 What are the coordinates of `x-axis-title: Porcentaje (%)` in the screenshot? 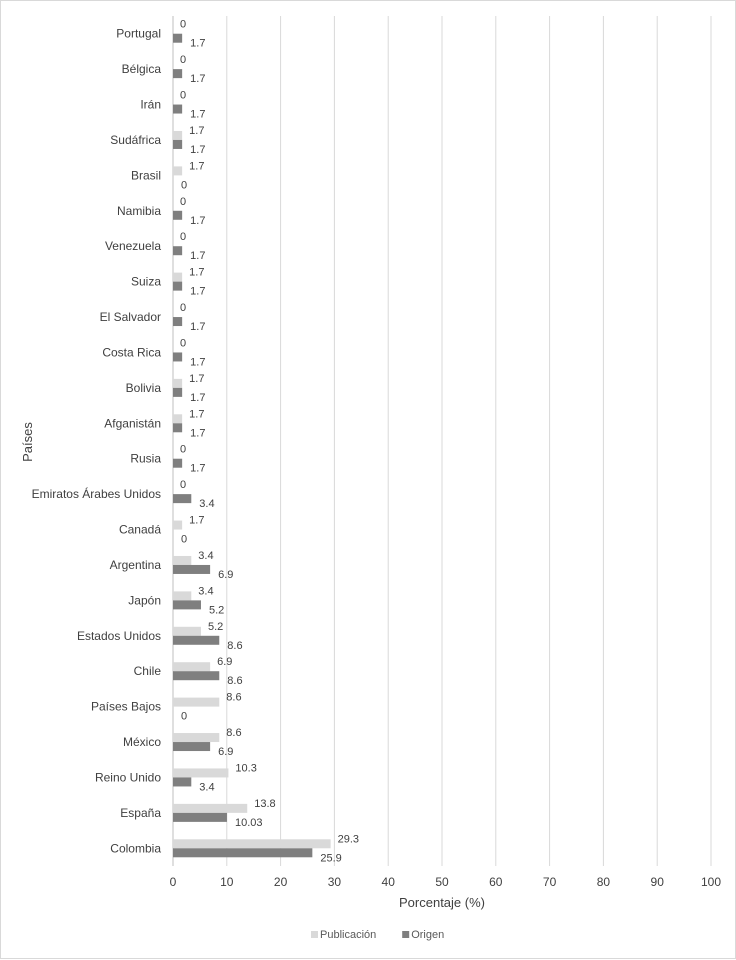 It's located at (442, 902).